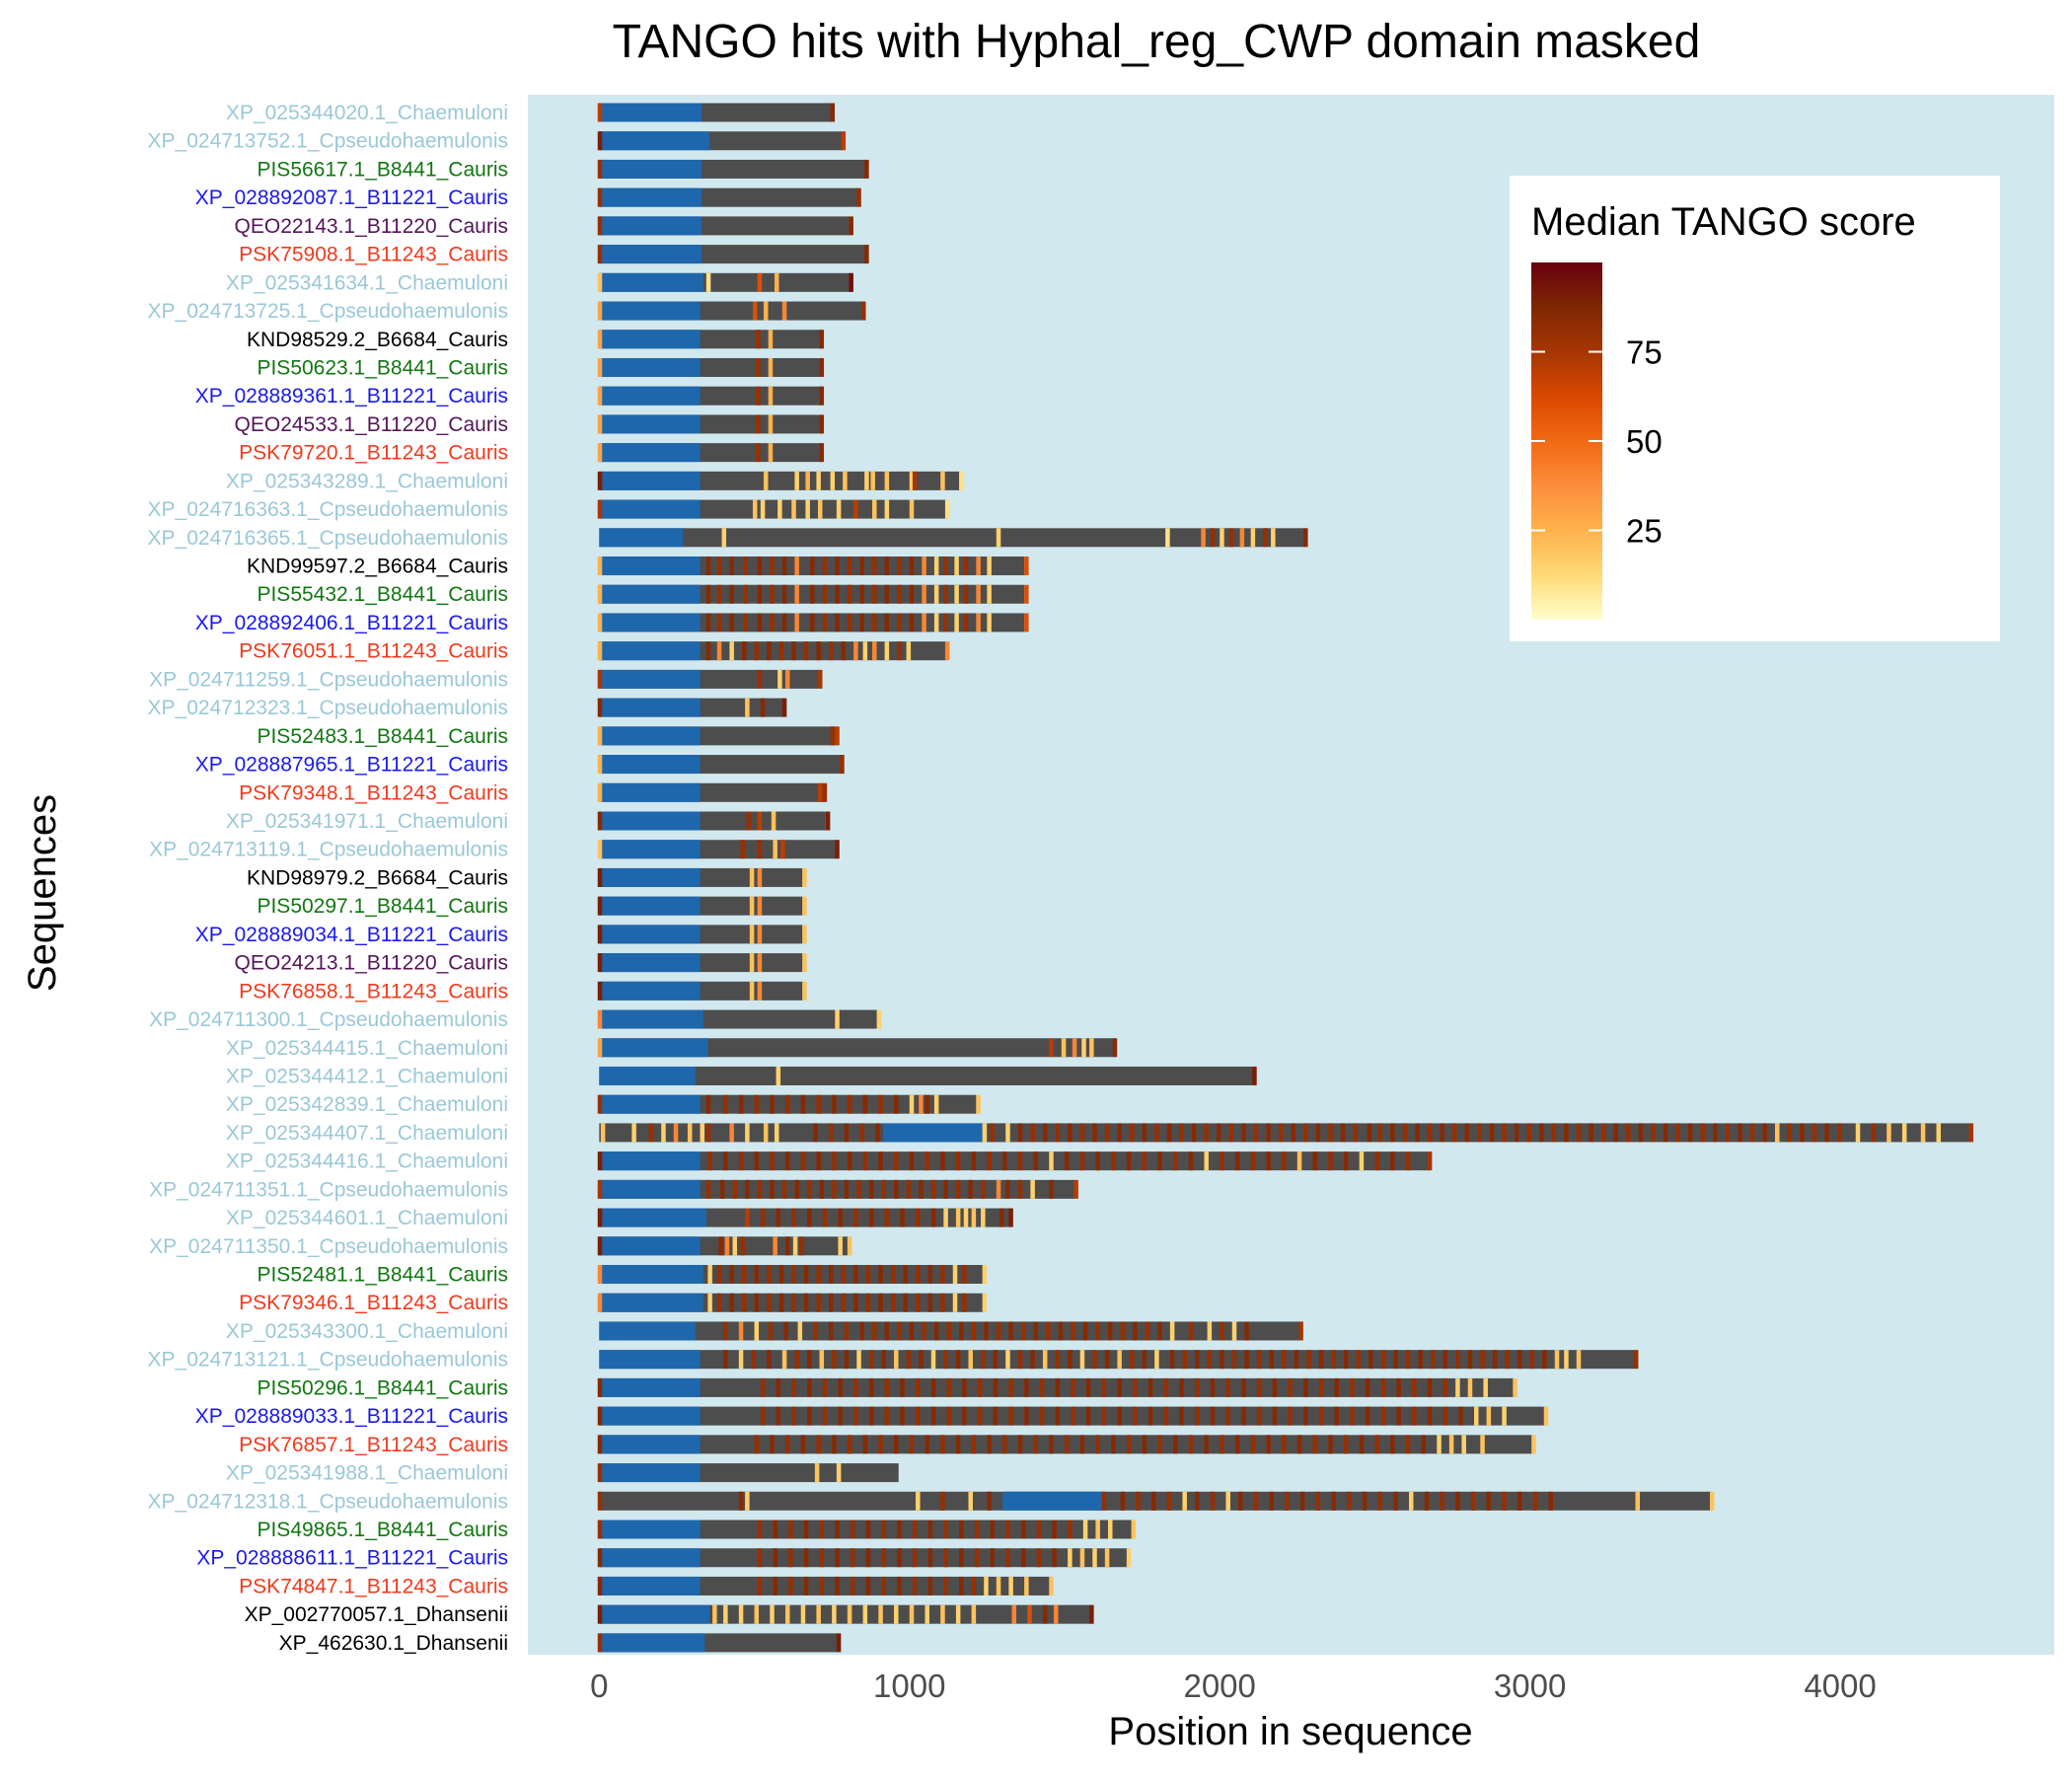  Describe the element at coordinates (329, 1189) in the screenshot. I see `sequence-label: XP_024711351.1_Cpseudohaemulonis` at that location.